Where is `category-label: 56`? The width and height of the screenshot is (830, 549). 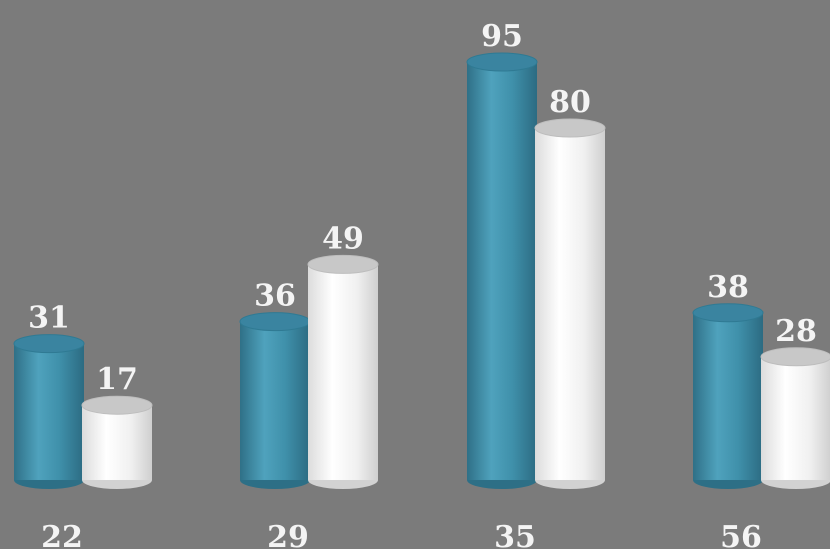 category-label: 56 is located at coordinates (741, 534).